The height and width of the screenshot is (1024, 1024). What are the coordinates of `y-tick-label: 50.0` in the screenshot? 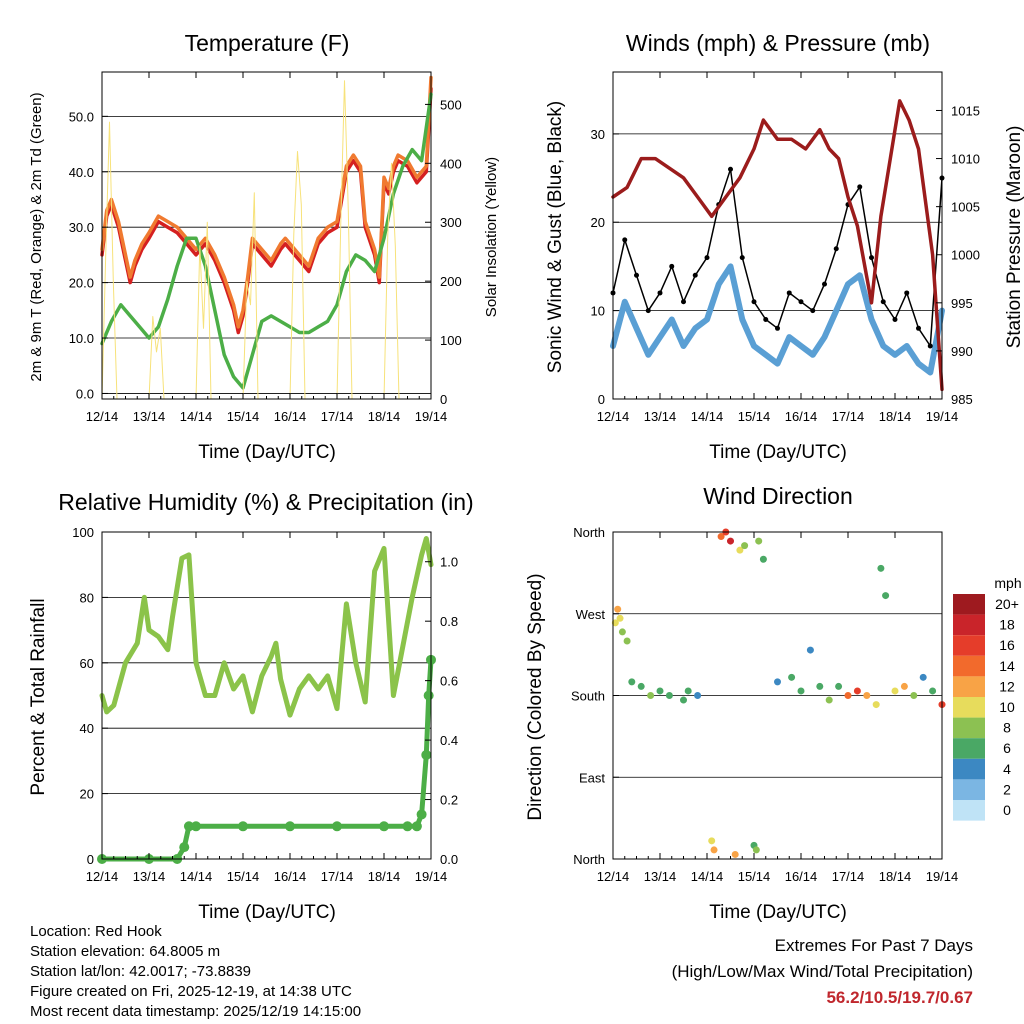 It's located at (81, 116).